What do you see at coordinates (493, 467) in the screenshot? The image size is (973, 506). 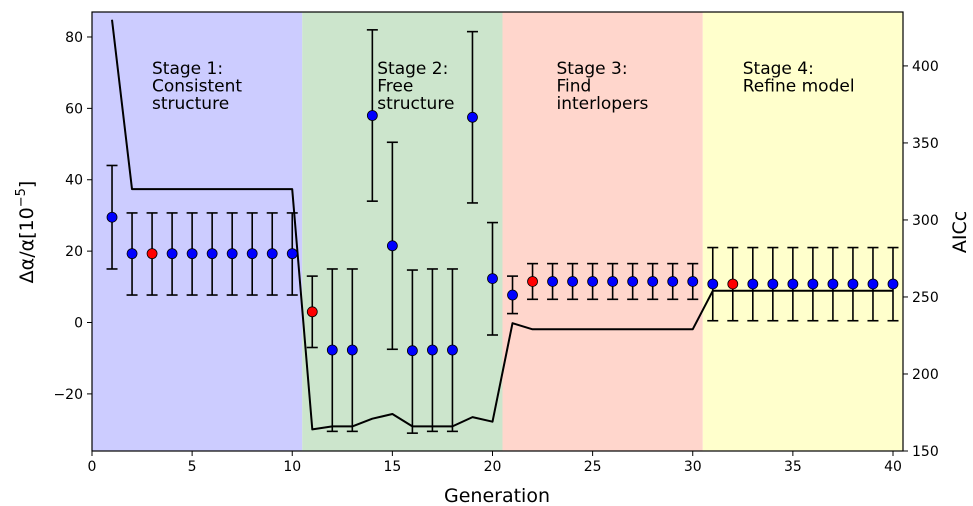 I see `x-tick-label: 20` at bounding box center [493, 467].